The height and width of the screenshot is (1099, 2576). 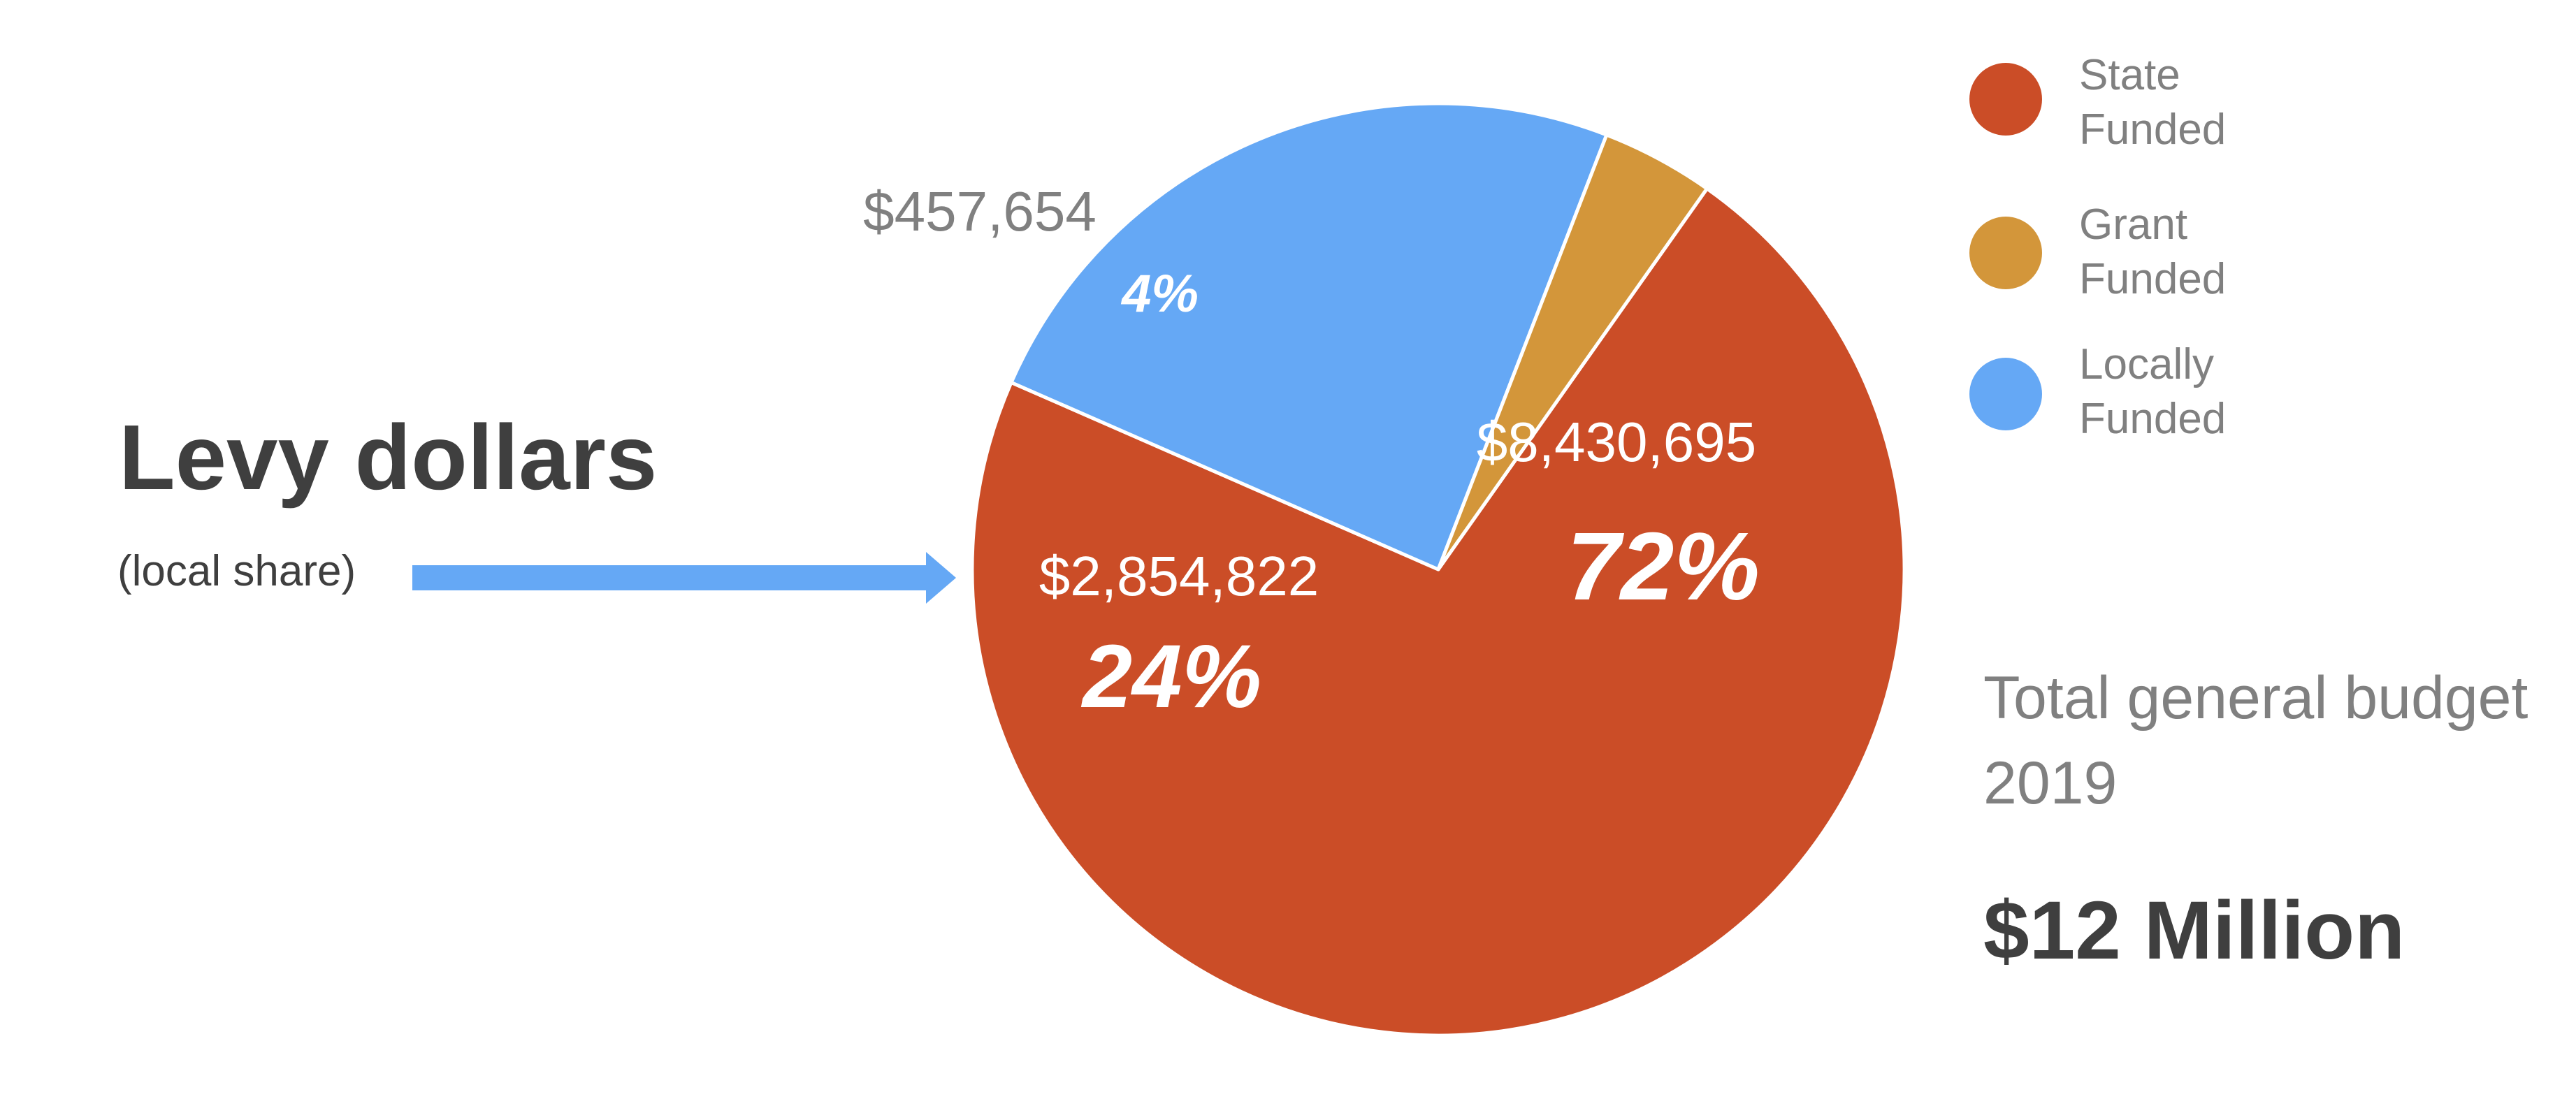 What do you see at coordinates (2006, 99) in the screenshot?
I see `legend-swatch-state` at bounding box center [2006, 99].